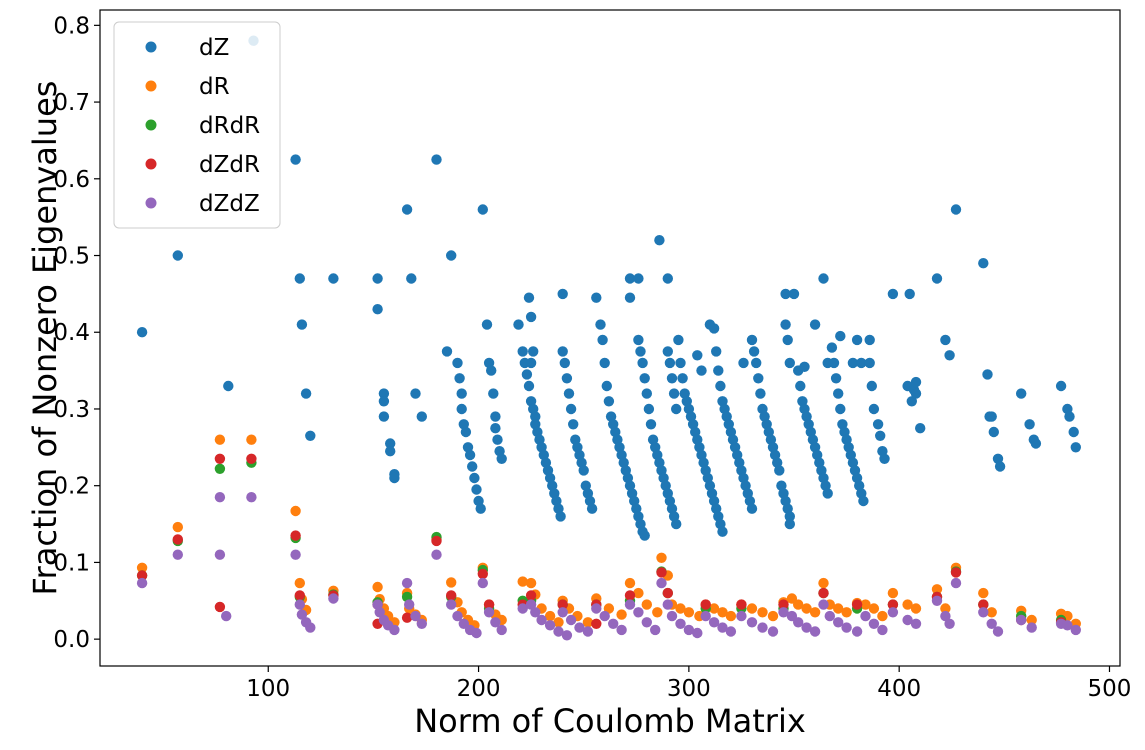 The image size is (1145, 750). What do you see at coordinates (71, 333) in the screenshot?
I see `y-tick-label: 0.4` at bounding box center [71, 333].